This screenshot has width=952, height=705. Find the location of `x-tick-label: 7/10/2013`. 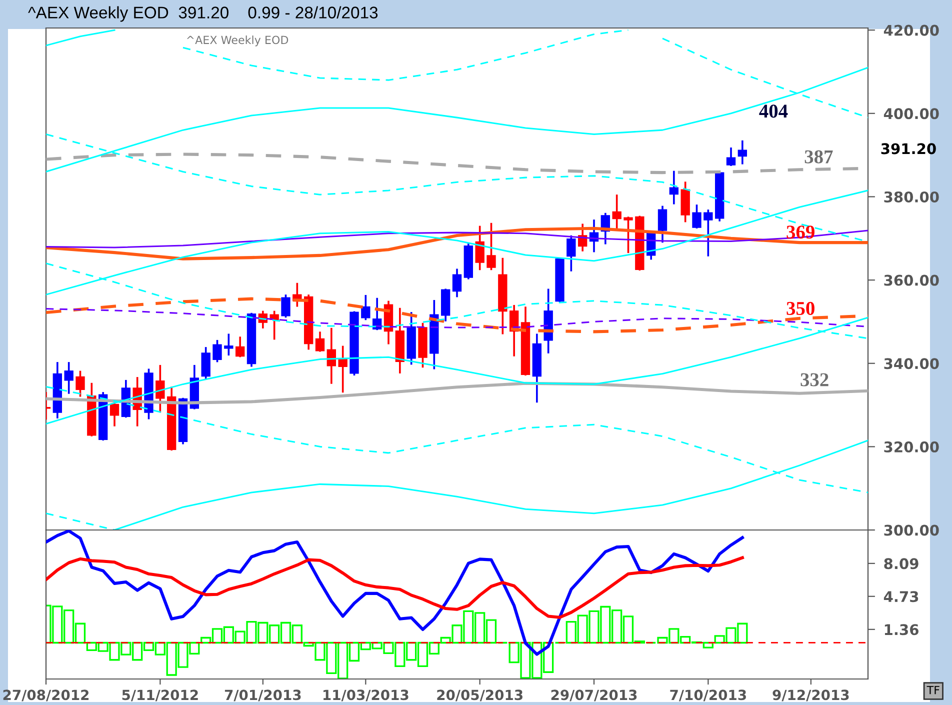

x-tick-label: 7/10/2013 is located at coordinates (708, 696).